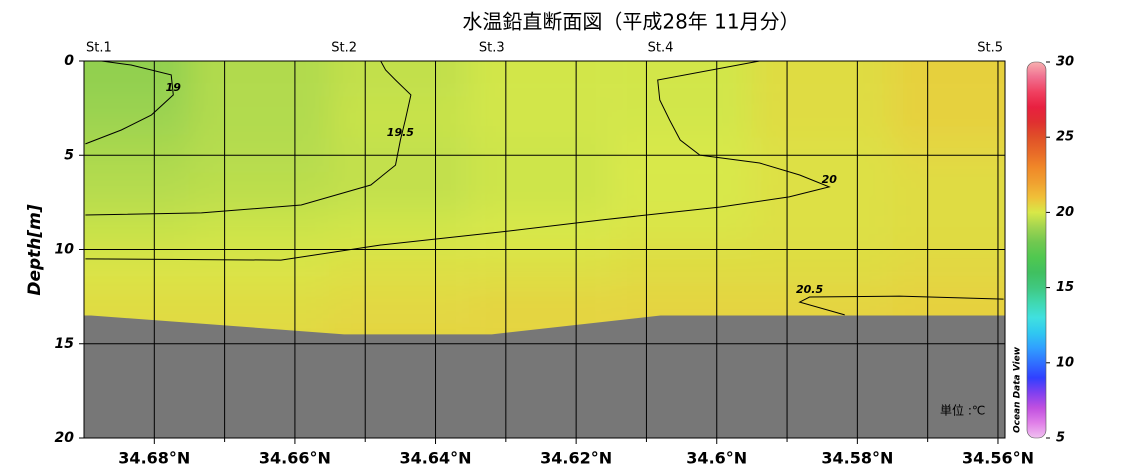 The image size is (1132, 476). What do you see at coordinates (576, 458) in the screenshot?
I see `x-tick-label: 34.62°N` at bounding box center [576, 458].